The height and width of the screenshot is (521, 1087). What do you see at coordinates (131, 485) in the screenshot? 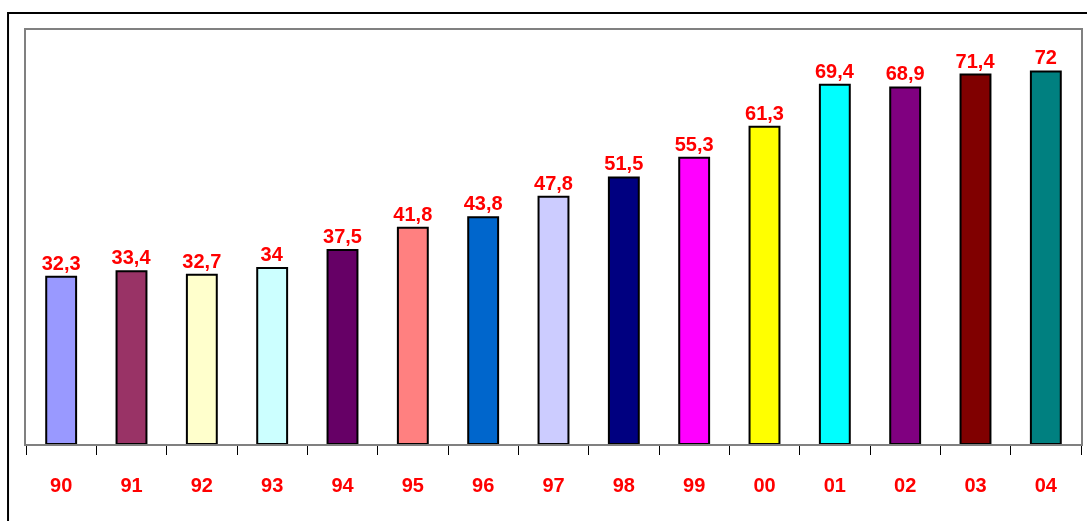
I see `x-tick-label: 91` at bounding box center [131, 485].